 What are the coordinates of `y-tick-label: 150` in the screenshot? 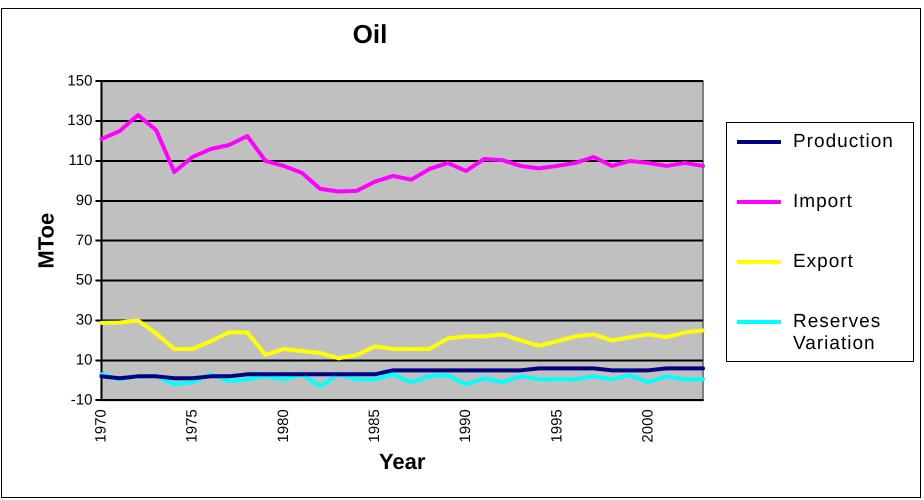 It's located at (79, 81).